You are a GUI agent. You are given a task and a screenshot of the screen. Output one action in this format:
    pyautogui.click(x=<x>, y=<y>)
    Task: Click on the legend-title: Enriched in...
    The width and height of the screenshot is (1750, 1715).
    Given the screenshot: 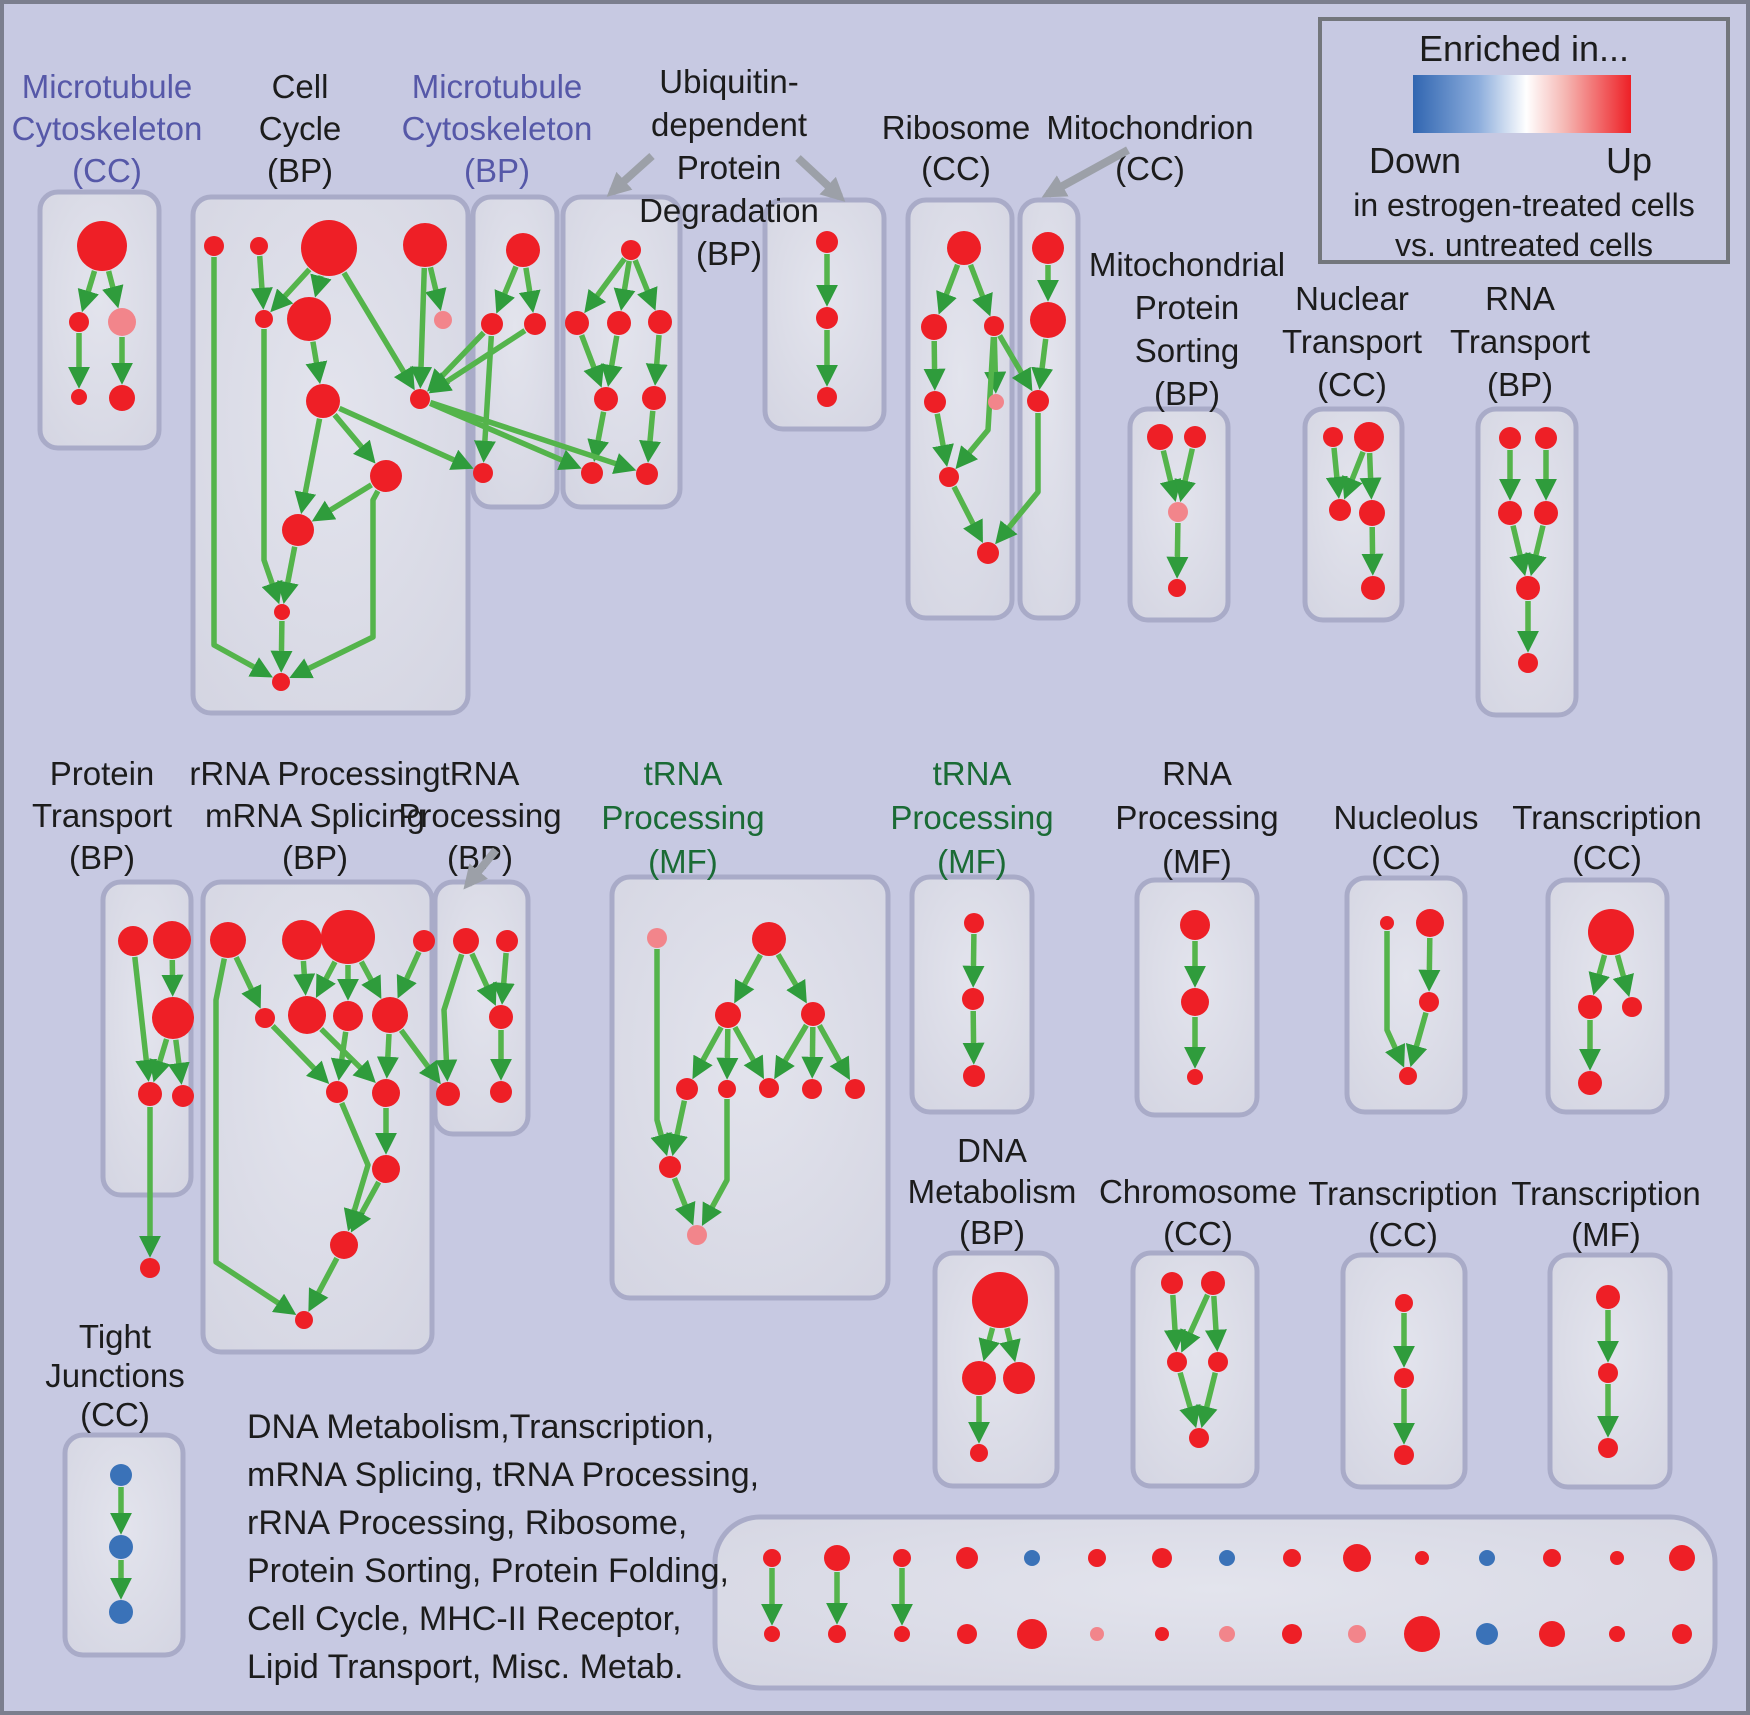 What is the action you would take?
    pyautogui.click(x=1524, y=48)
    